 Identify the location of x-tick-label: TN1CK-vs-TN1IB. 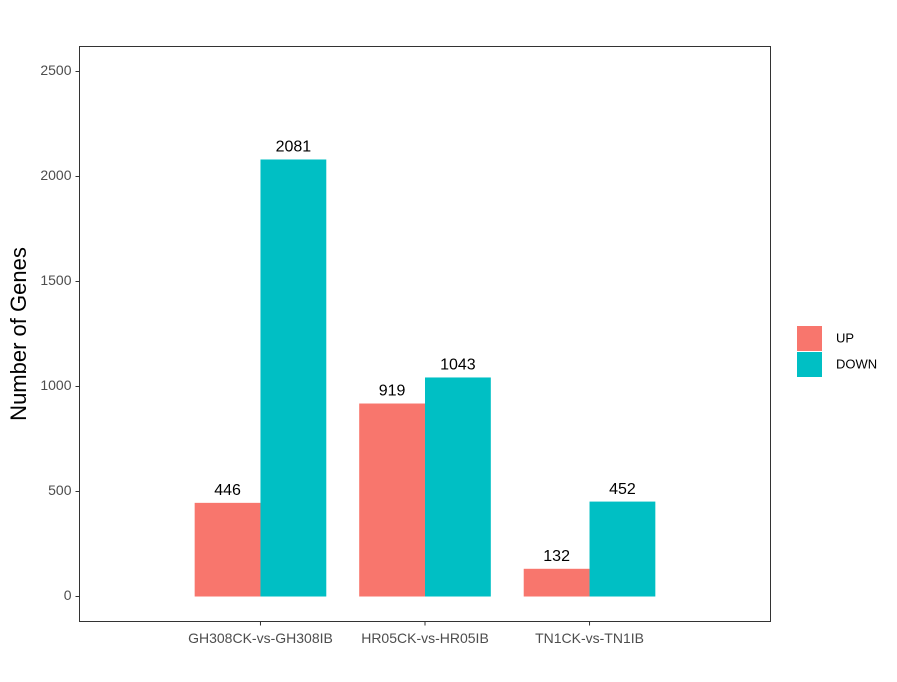
(589, 638).